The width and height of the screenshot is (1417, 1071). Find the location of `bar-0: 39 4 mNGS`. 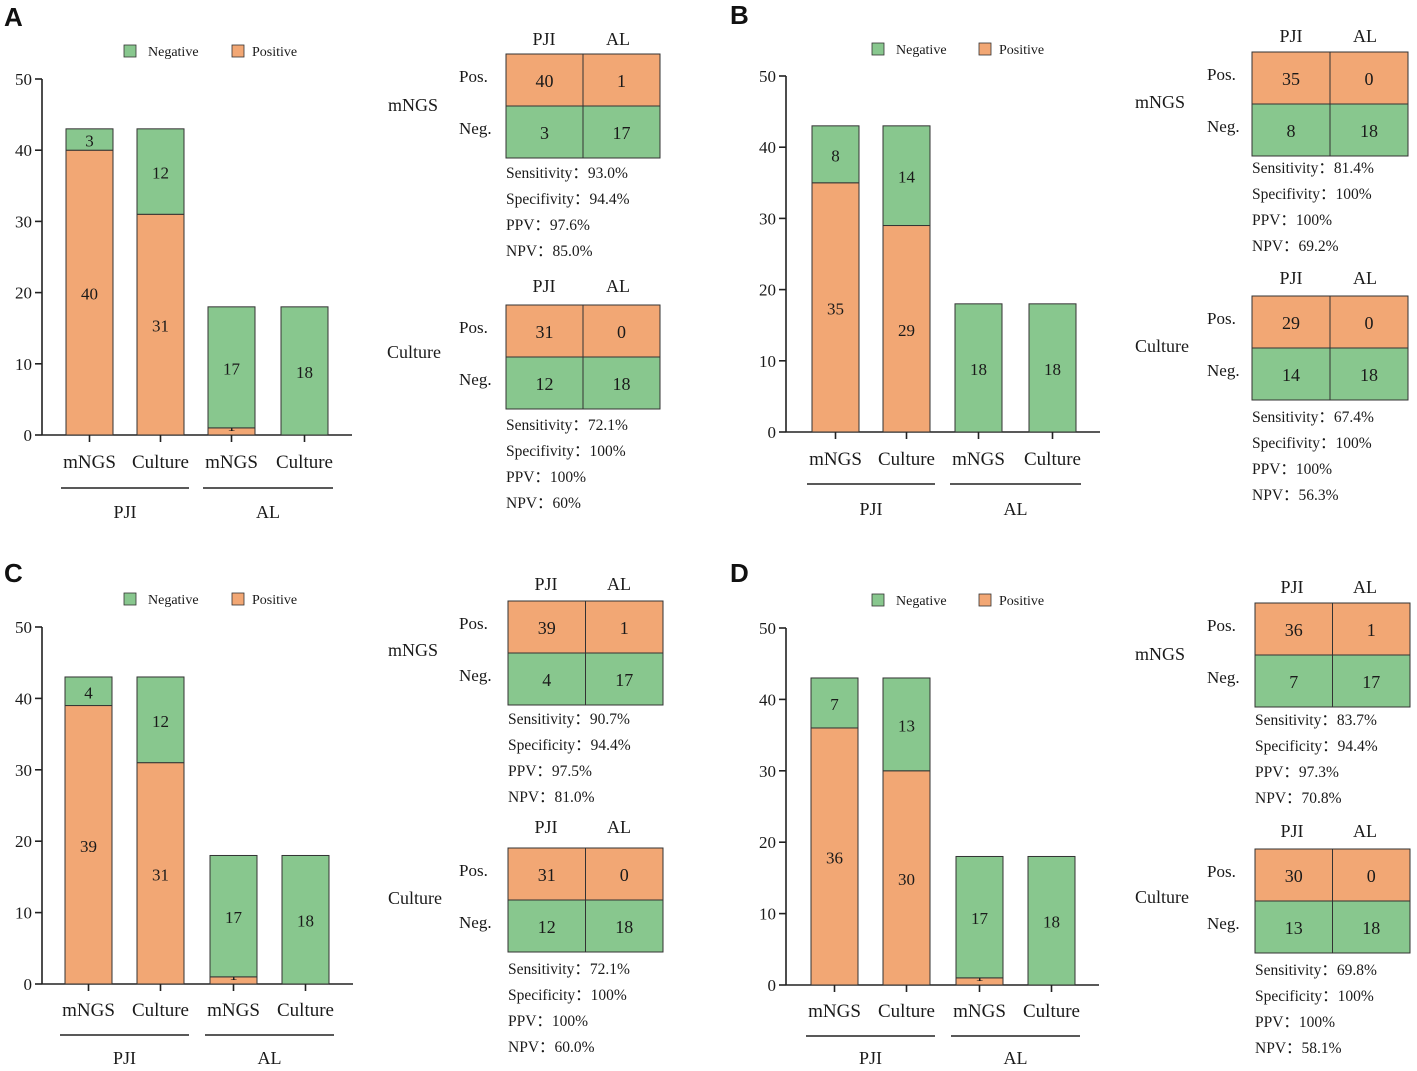

bar-0: 39 4 mNGS is located at coordinates (88, 848).